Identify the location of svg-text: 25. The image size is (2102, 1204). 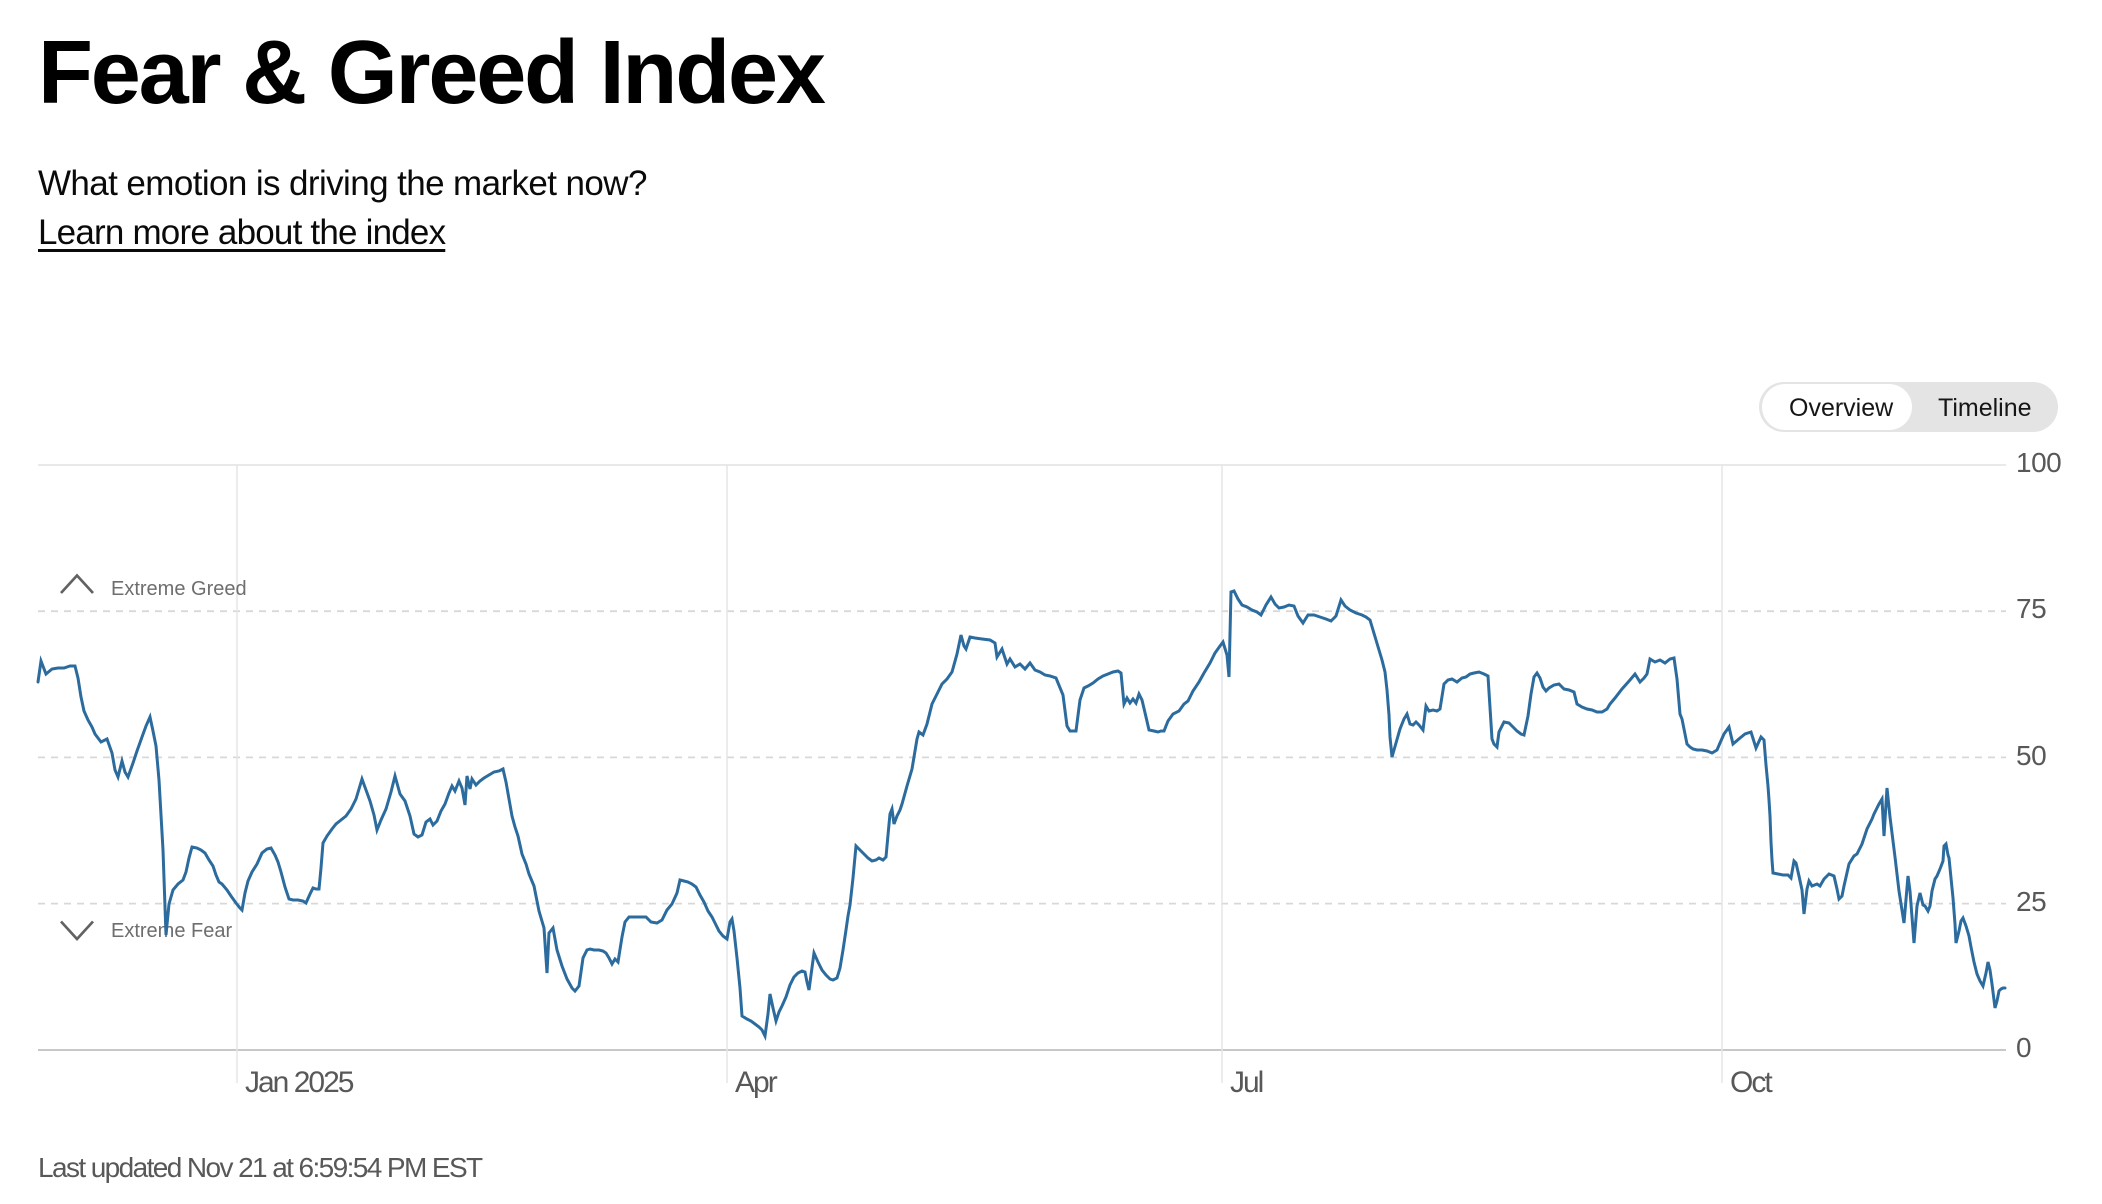
(2031, 901).